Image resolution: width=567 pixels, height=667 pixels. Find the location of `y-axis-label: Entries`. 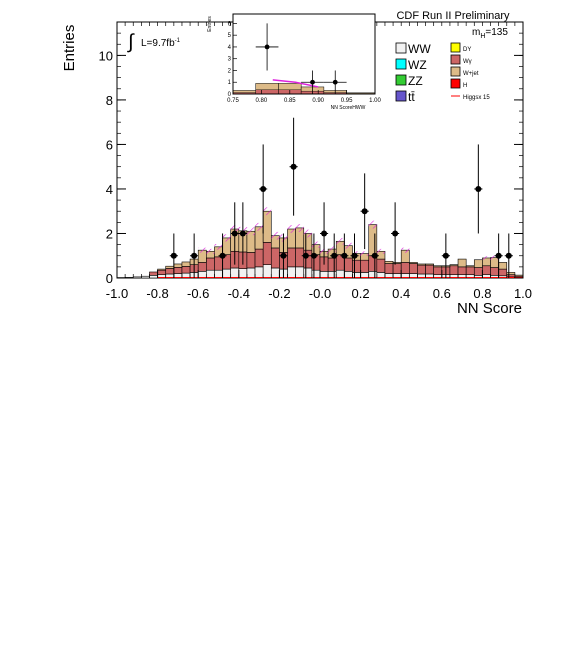

y-axis-label: Entries is located at coordinates (69, 48).